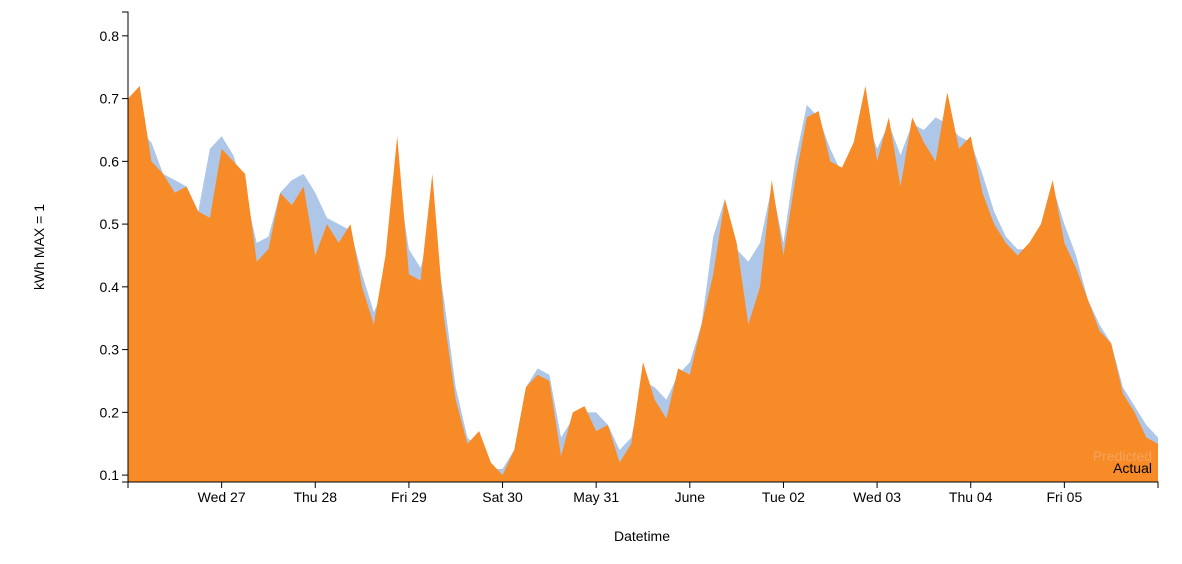 This screenshot has height=564, width=1182. What do you see at coordinates (1132, 468) in the screenshot?
I see `legend-label: Actual` at bounding box center [1132, 468].